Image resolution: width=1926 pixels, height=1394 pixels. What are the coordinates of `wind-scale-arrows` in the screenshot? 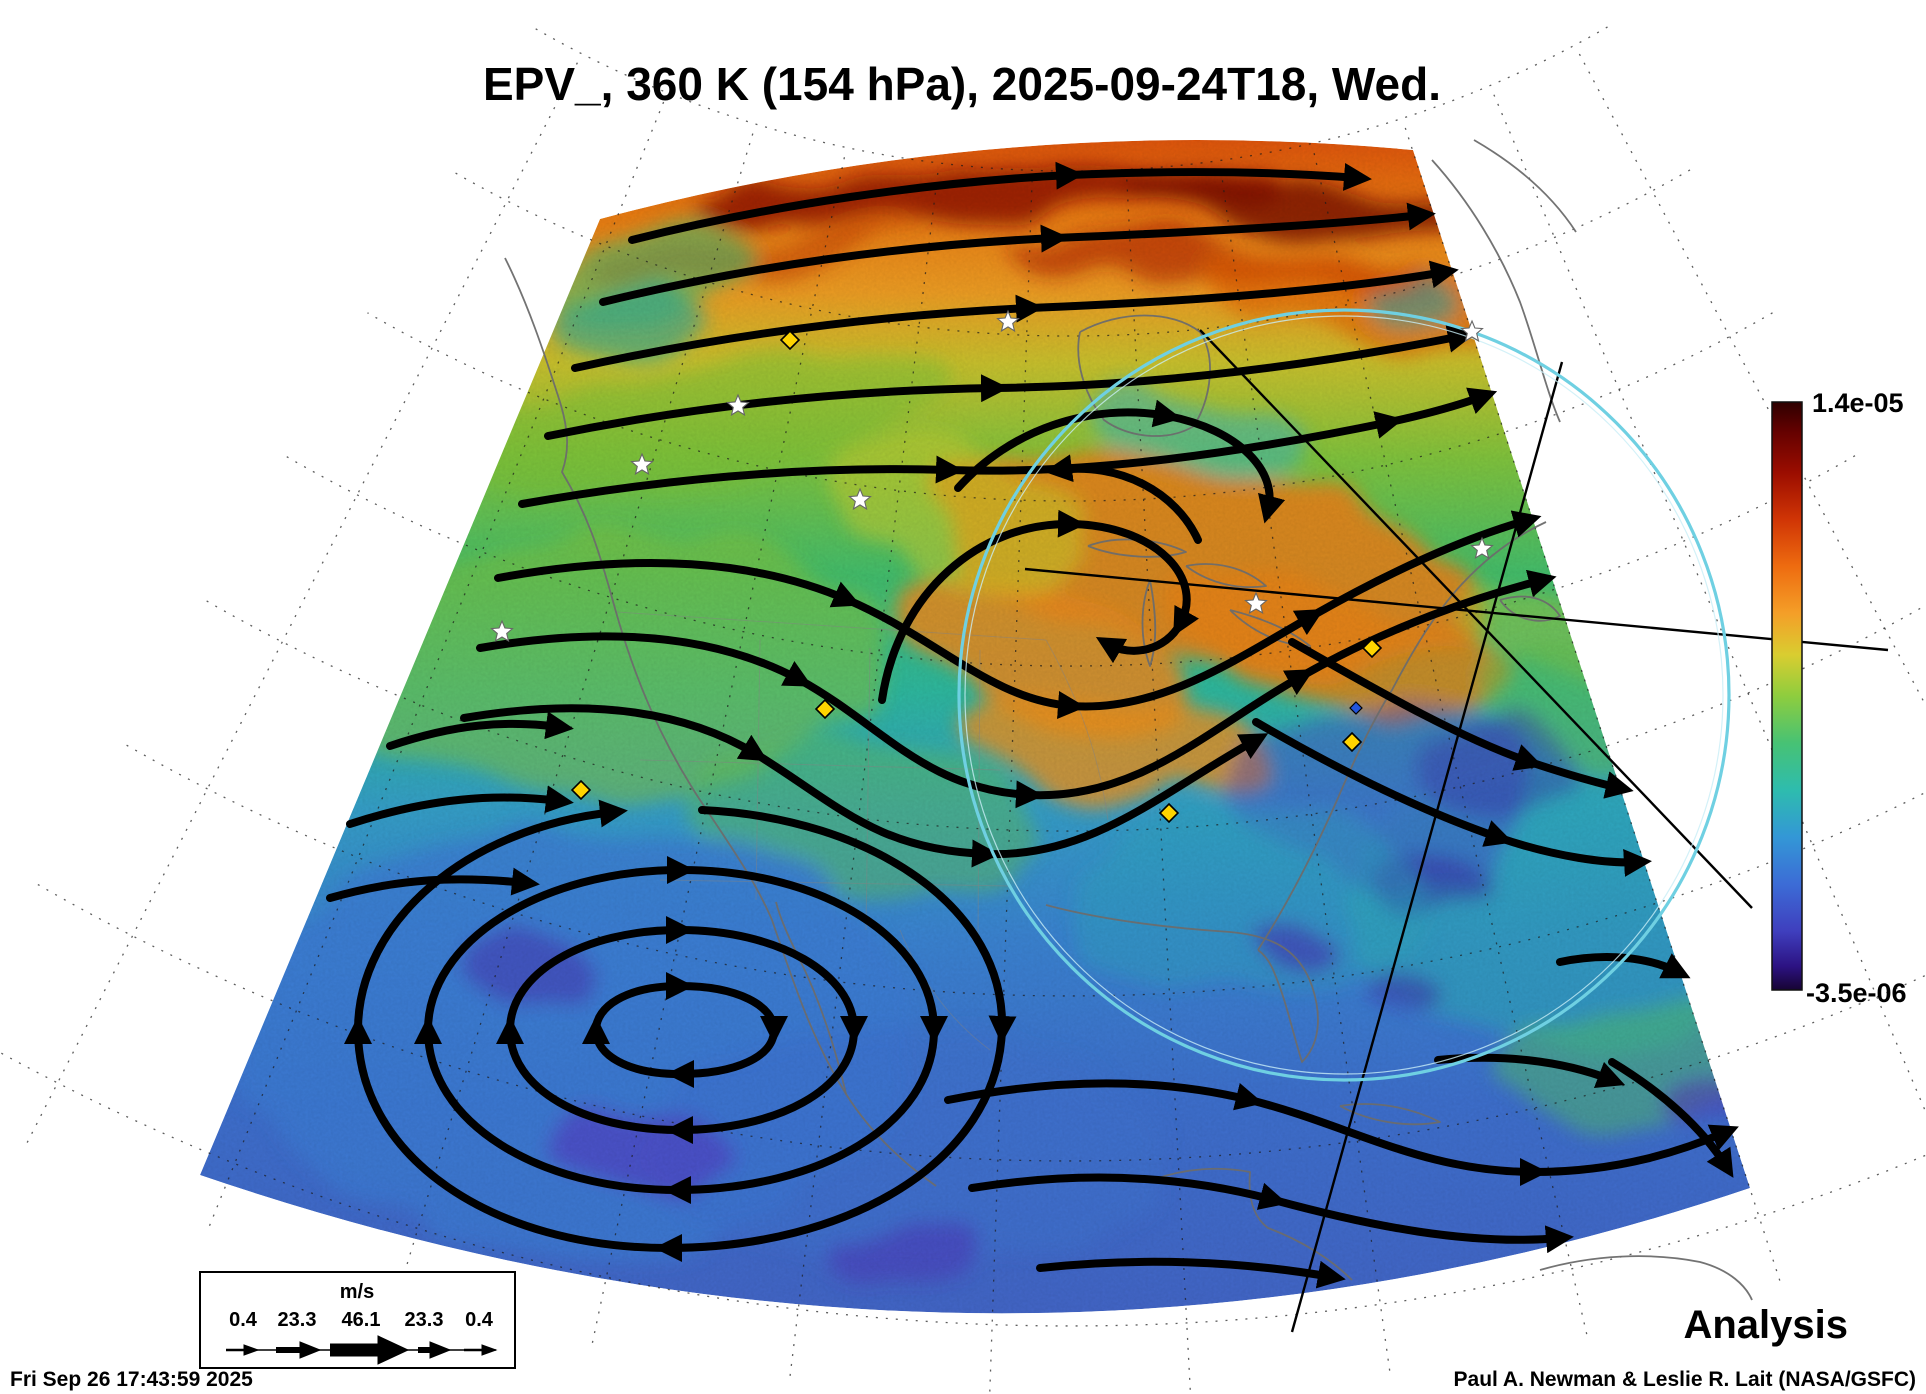 It's located at (362, 1350).